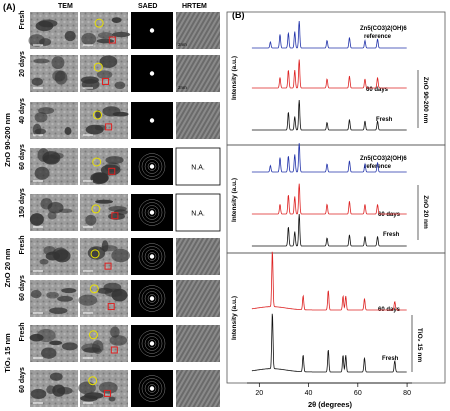 This screenshot has height=411, width=450. What do you see at coordinates (407, 393) in the screenshot?
I see `x-tick-label: 80` at bounding box center [407, 393].